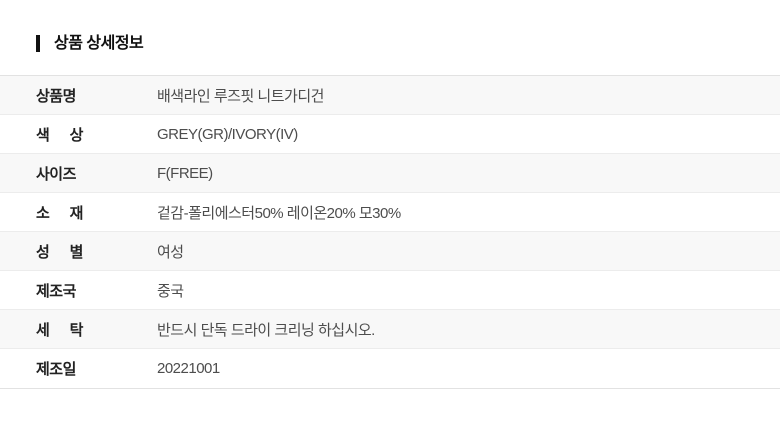  What do you see at coordinates (99, 43) in the screenshot?
I see `page-title: 상품 상세정보` at bounding box center [99, 43].